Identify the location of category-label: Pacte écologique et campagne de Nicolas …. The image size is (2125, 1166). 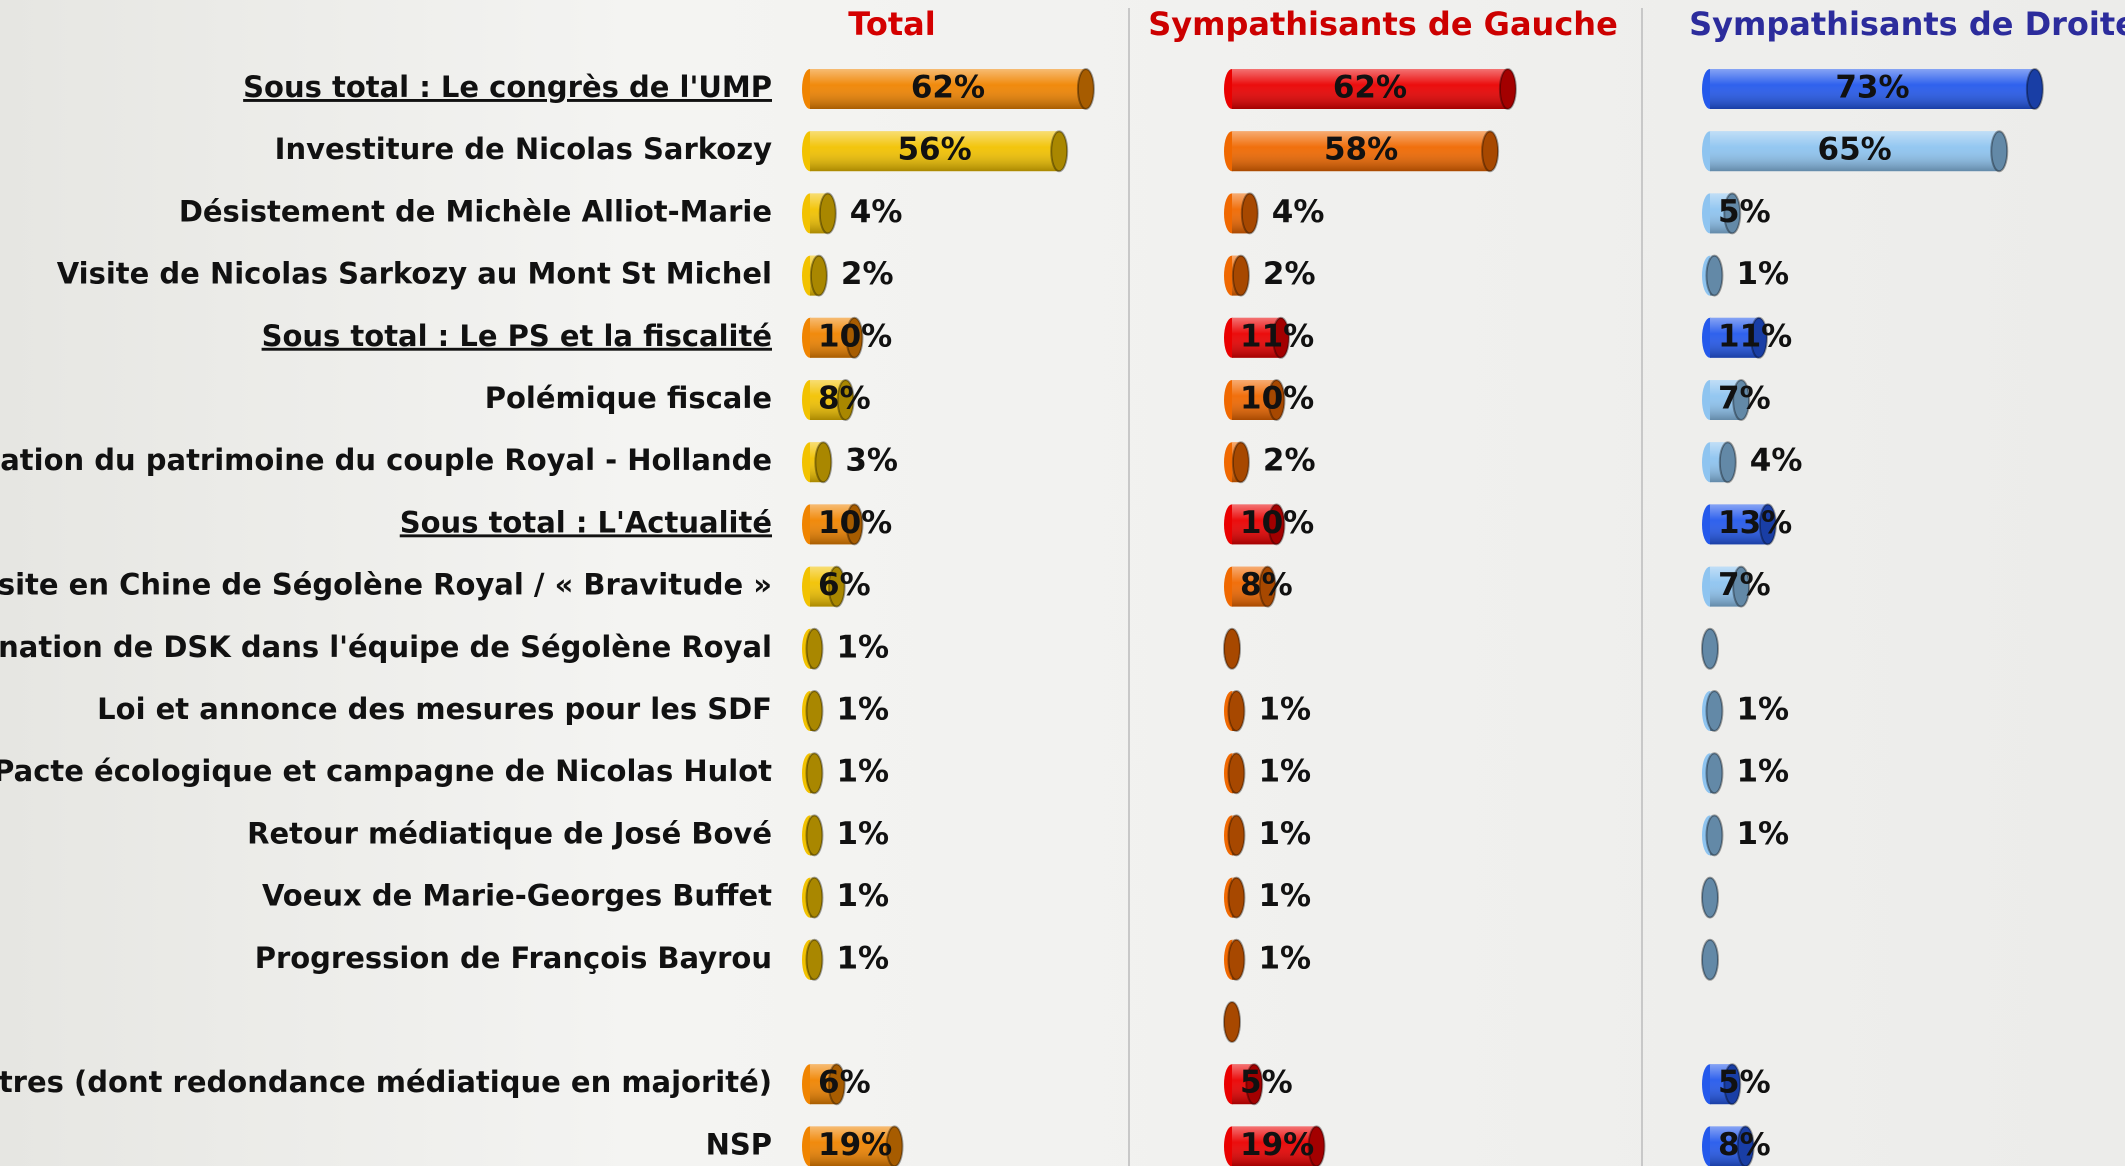
(386, 771).